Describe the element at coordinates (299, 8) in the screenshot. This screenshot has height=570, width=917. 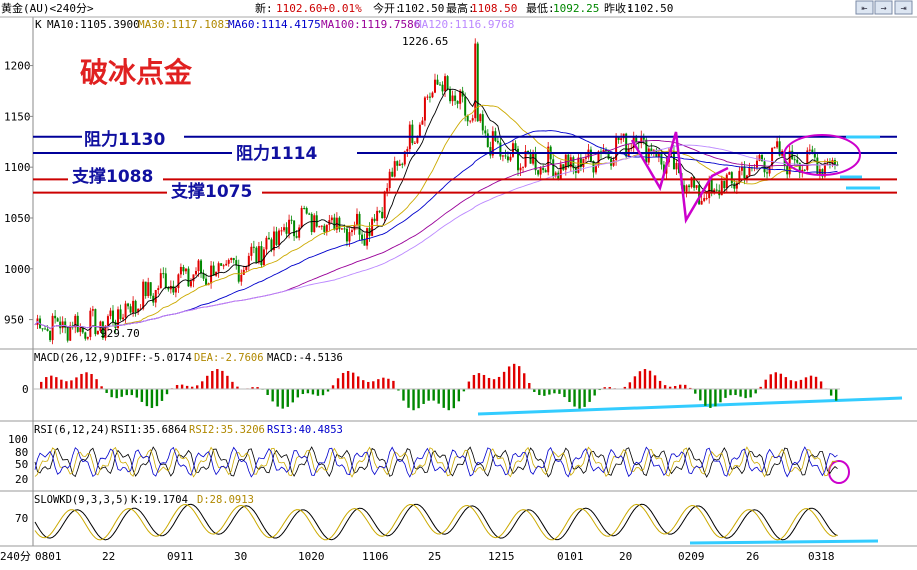
I see `new-price: 1102.60` at that location.